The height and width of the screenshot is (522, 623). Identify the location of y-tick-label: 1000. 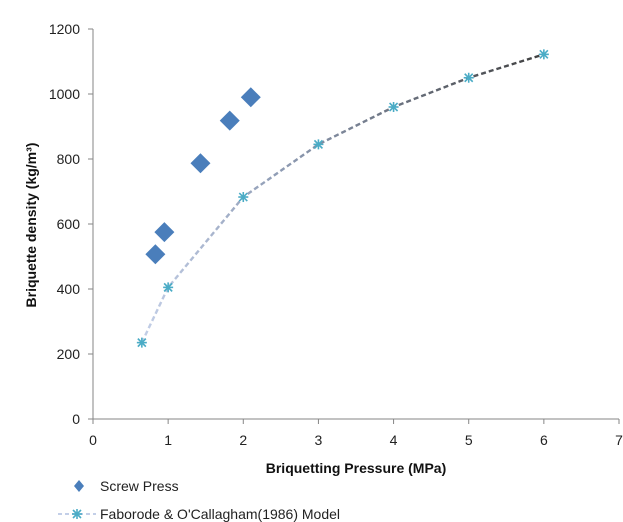
(64, 94).